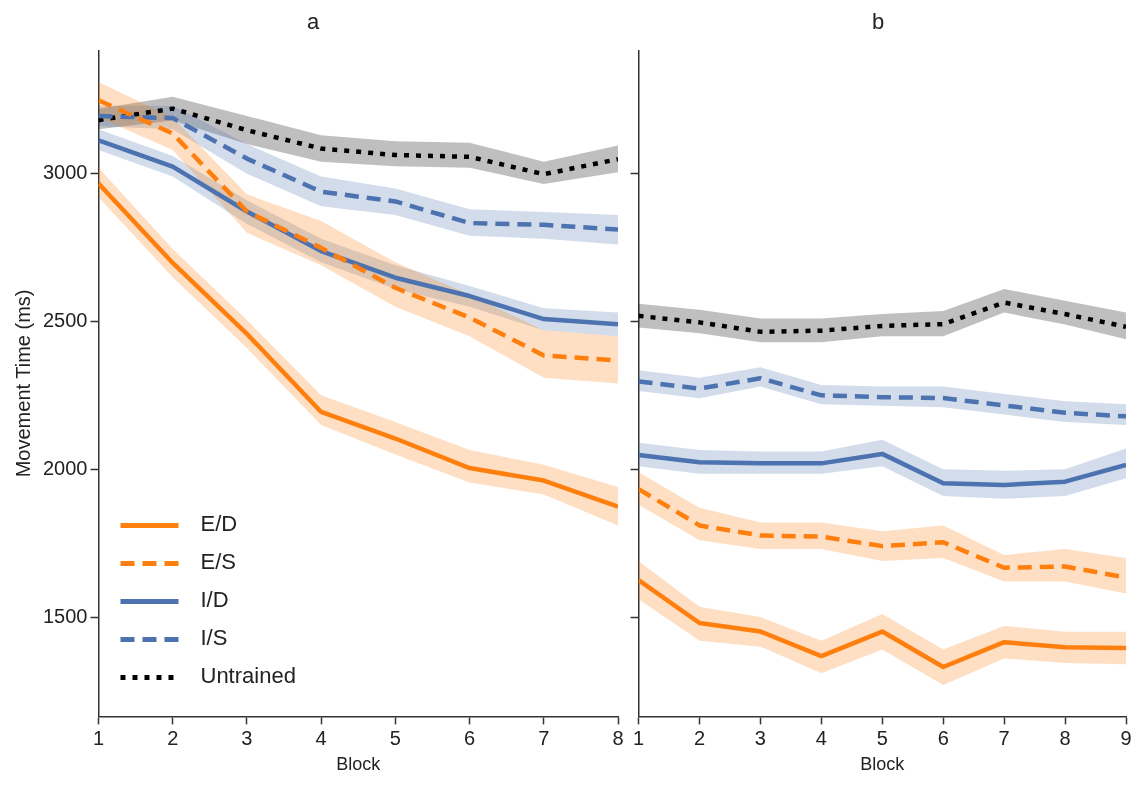 The image size is (1138, 786). I want to click on chart-title: a, so click(313, 22).